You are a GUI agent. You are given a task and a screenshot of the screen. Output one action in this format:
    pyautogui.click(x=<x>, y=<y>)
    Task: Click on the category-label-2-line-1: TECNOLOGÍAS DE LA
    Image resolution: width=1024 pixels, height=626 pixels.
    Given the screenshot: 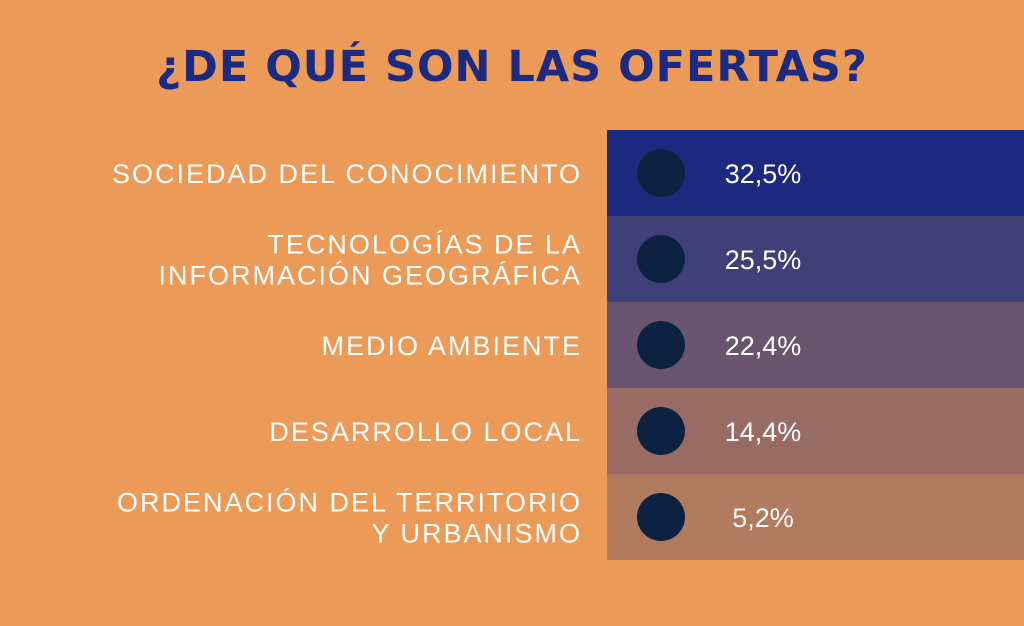 What is the action you would take?
    pyautogui.click(x=424, y=245)
    